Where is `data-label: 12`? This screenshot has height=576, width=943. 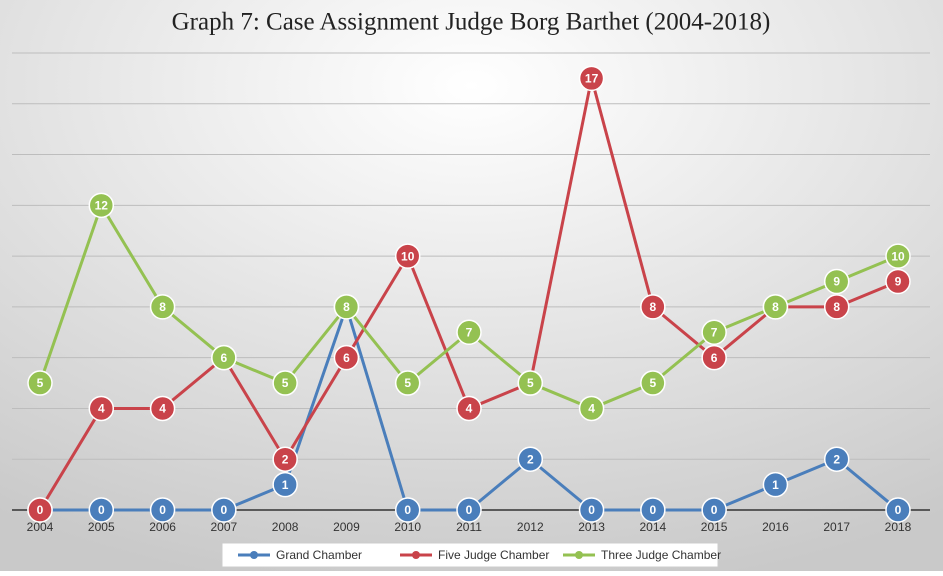
data-label: 12 is located at coordinates (102, 206).